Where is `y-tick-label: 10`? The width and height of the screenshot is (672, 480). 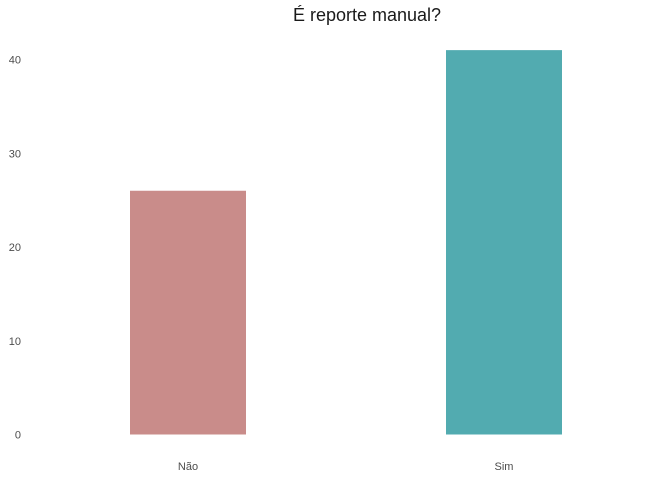
y-tick-label: 10 is located at coordinates (15, 342).